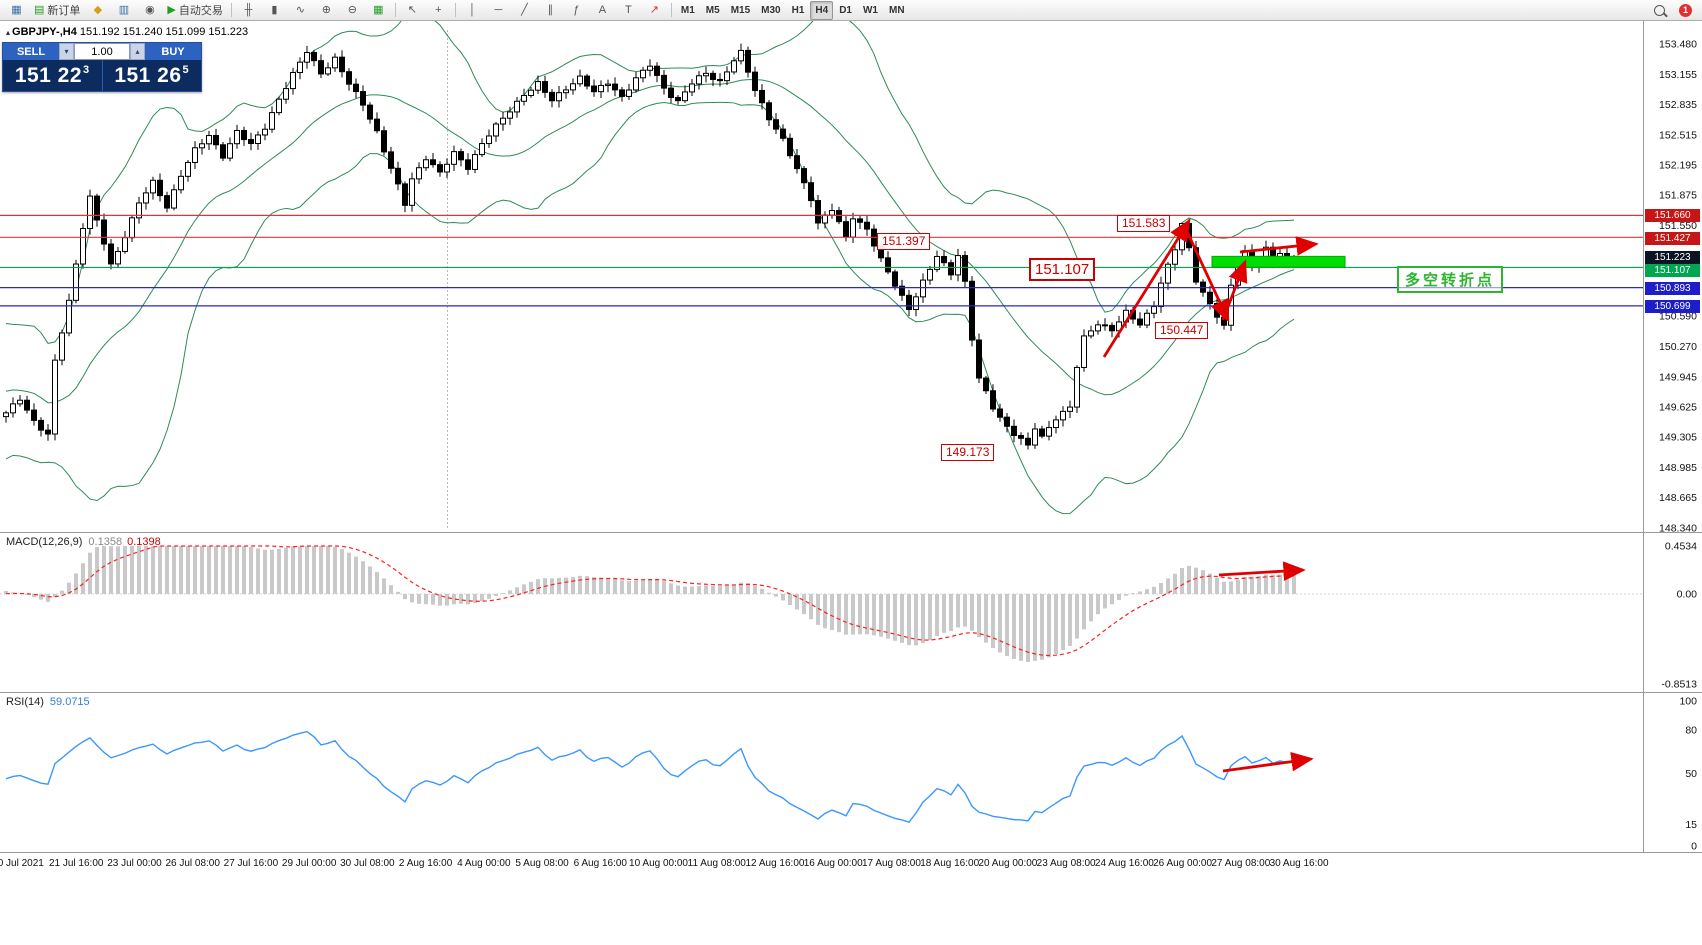  What do you see at coordinates (251, 863) in the screenshot?
I see `svg-text: 27 Jul 16:00` at bounding box center [251, 863].